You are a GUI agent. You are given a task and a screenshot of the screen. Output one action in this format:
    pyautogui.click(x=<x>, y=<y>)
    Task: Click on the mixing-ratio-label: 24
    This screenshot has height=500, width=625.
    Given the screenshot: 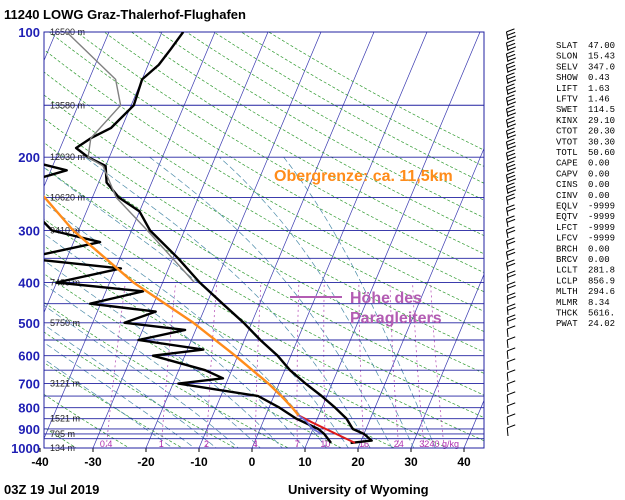 What is the action you would take?
    pyautogui.click(x=399, y=444)
    